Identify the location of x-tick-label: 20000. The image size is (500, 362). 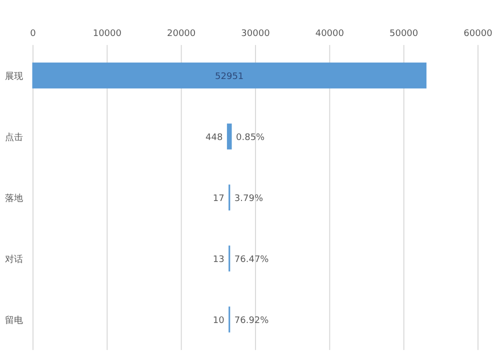
(181, 34).